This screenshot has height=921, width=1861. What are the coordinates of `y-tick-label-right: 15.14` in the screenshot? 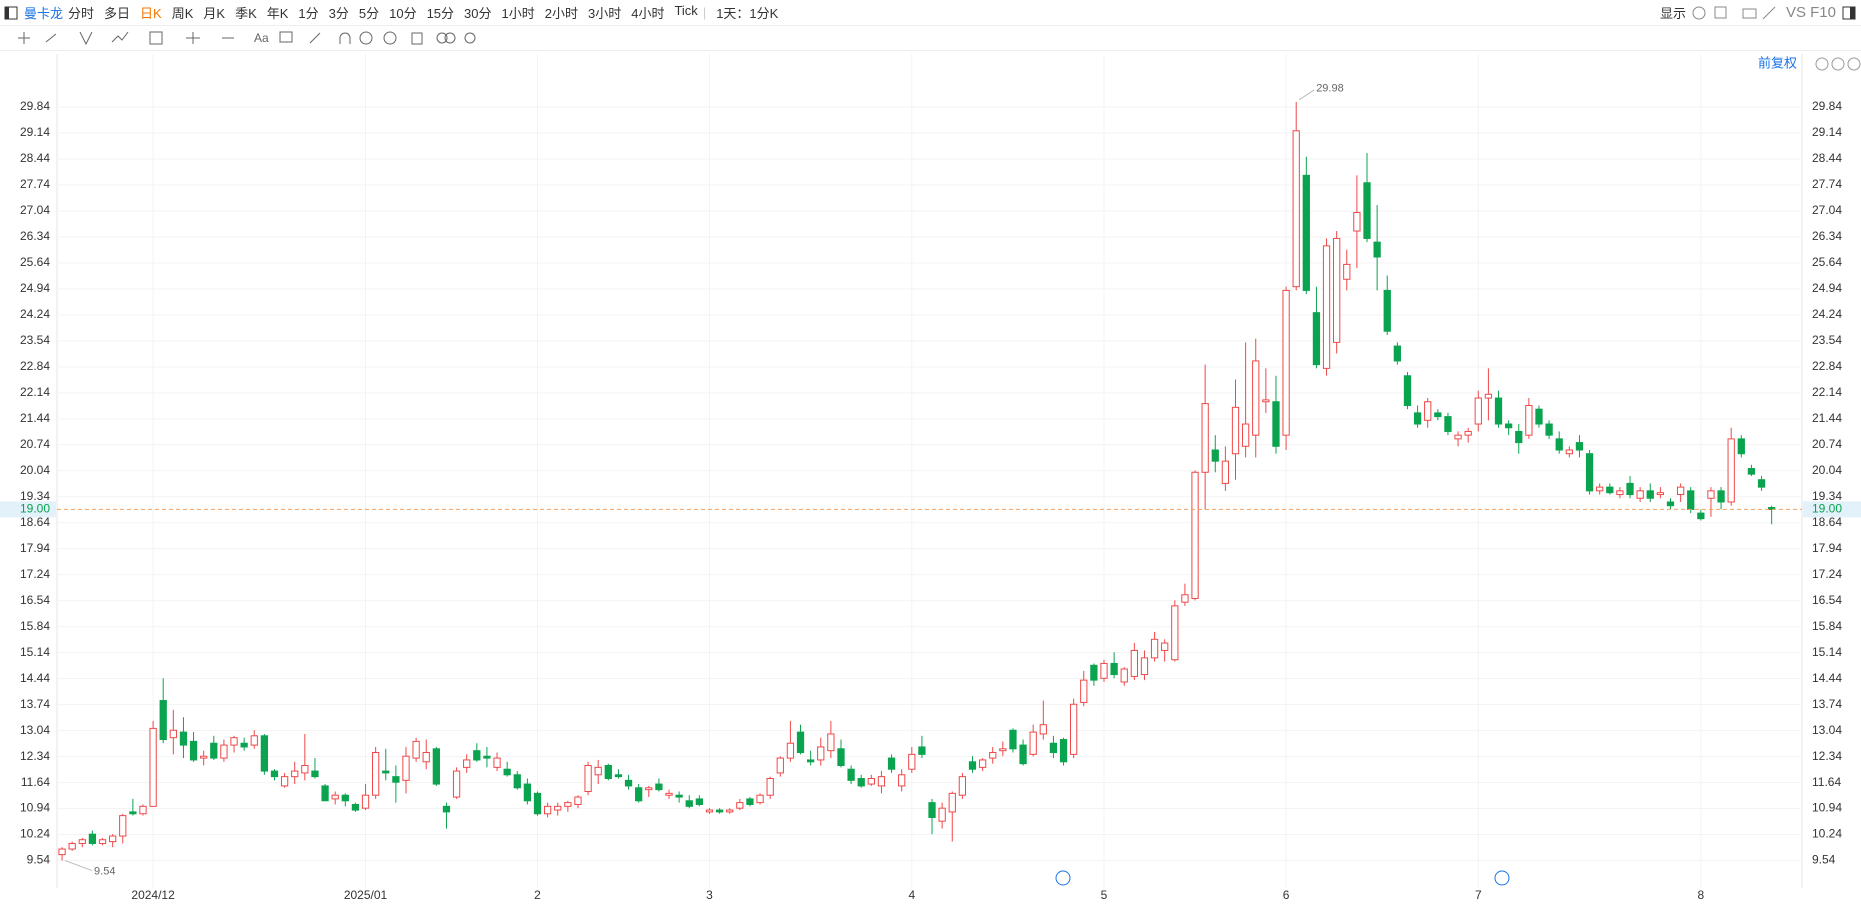 It's located at (1827, 652).